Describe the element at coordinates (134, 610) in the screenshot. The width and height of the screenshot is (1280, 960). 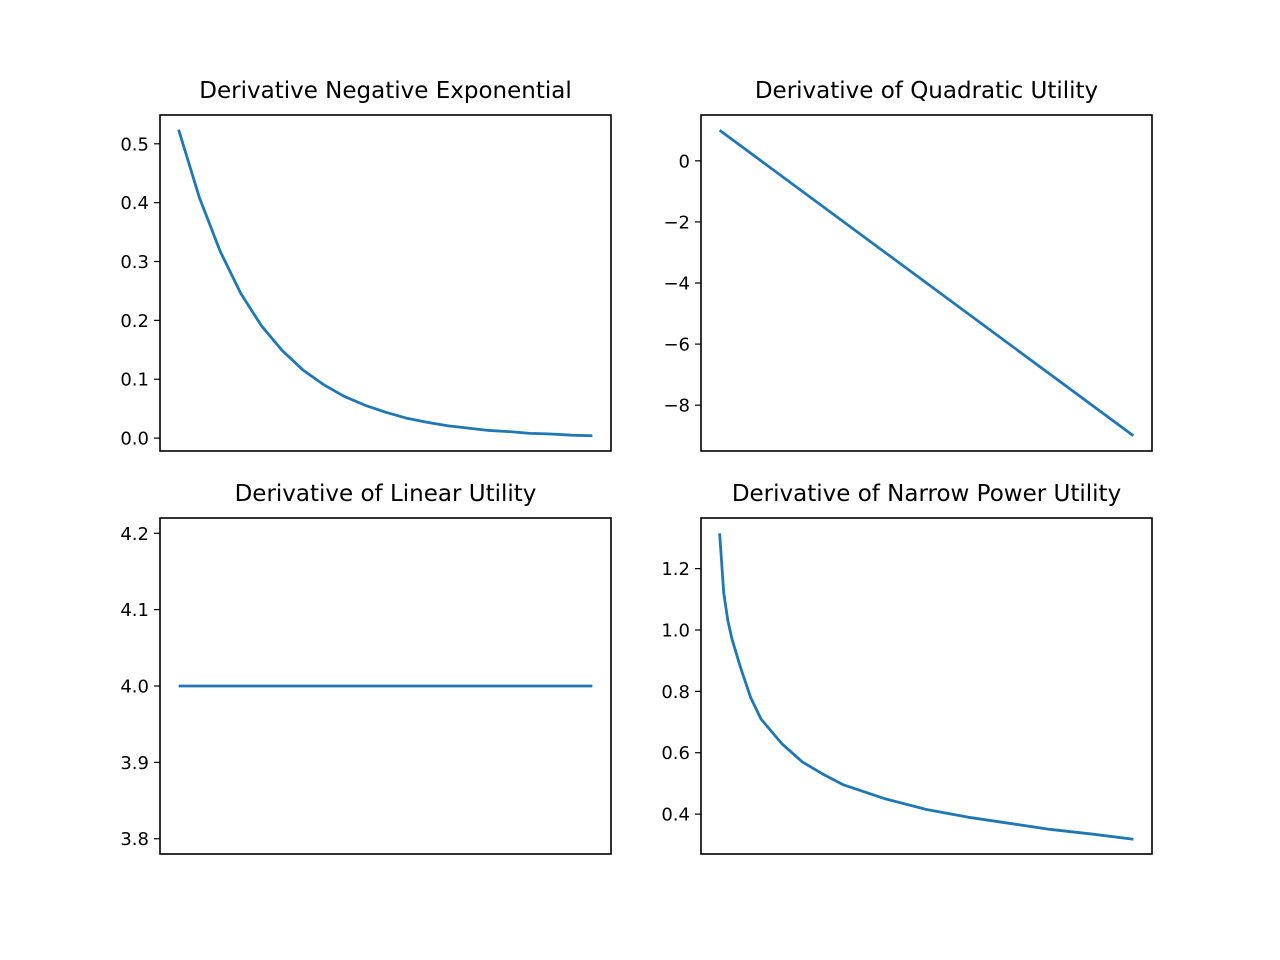
I see `y-tick-label: 4.1` at that location.